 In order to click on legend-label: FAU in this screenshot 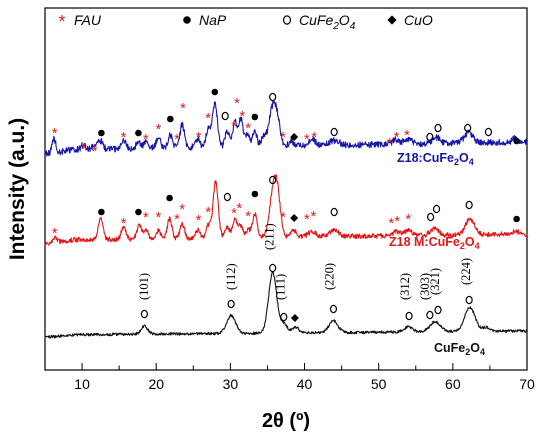, I will do `click(88, 20)`.